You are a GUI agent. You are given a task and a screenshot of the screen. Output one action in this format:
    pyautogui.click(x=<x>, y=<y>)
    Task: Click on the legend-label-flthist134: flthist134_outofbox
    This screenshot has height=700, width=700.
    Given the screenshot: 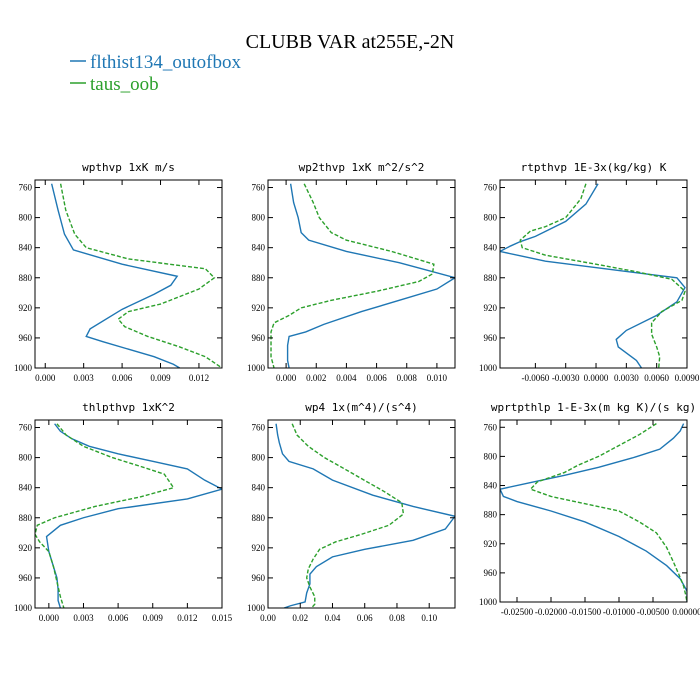 What is the action you would take?
    pyautogui.click(x=165, y=62)
    